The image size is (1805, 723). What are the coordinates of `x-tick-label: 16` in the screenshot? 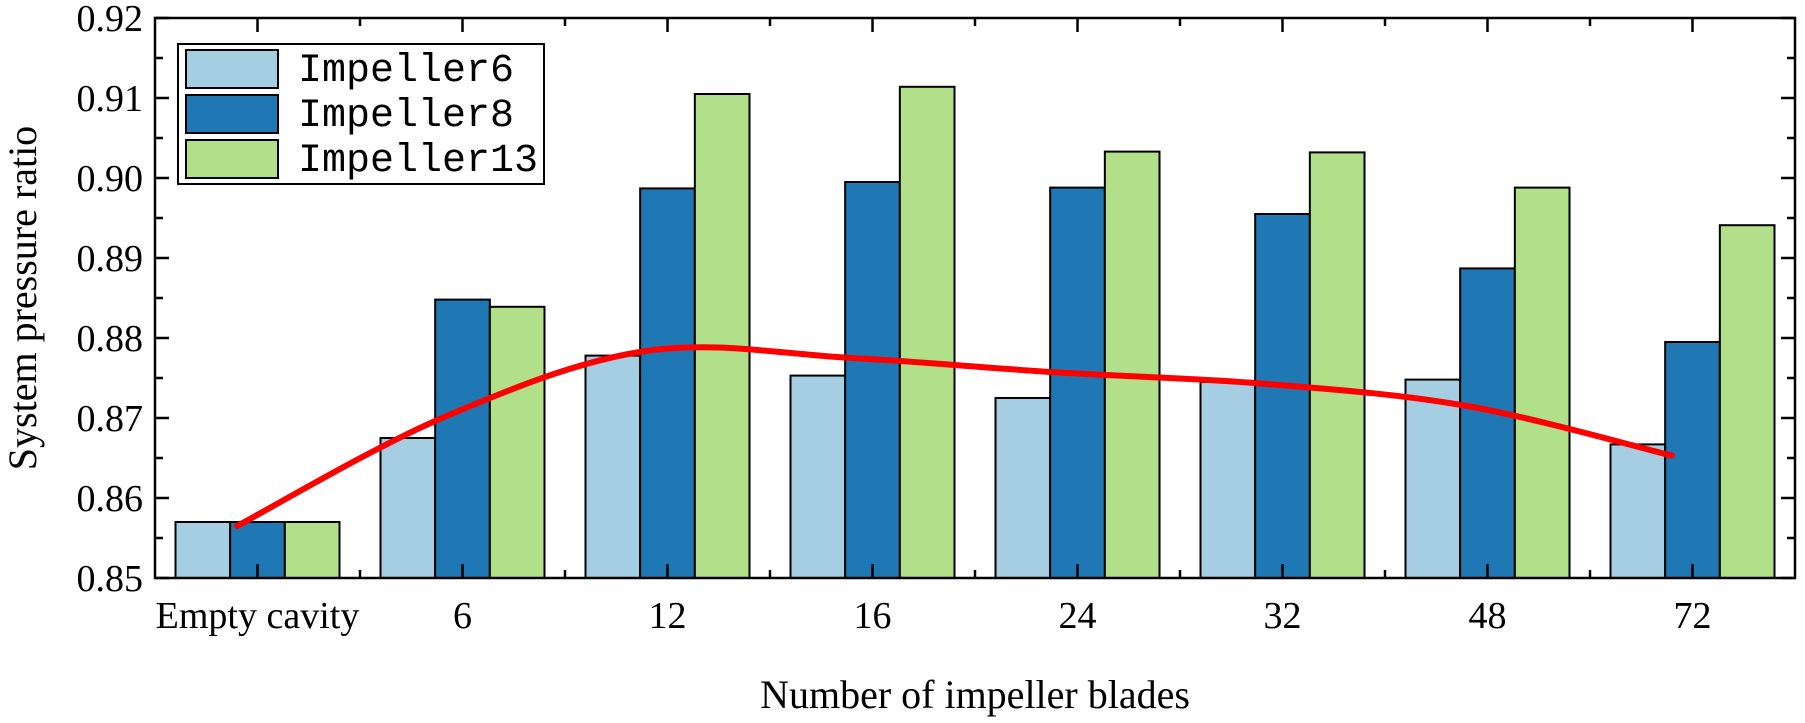 It's located at (873, 616).